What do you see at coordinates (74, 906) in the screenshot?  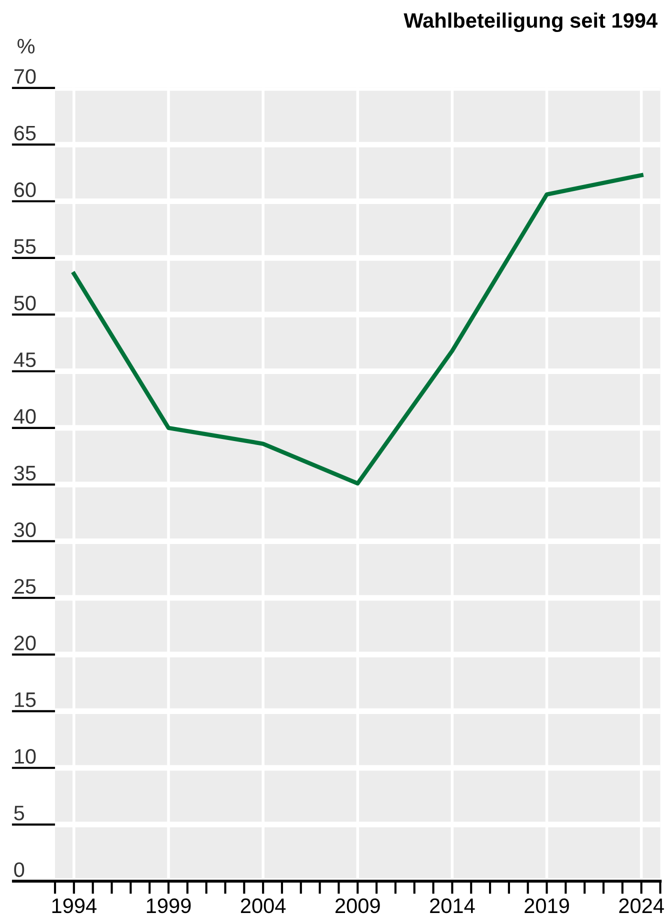 I see `x-tick-label: 1994` at bounding box center [74, 906].